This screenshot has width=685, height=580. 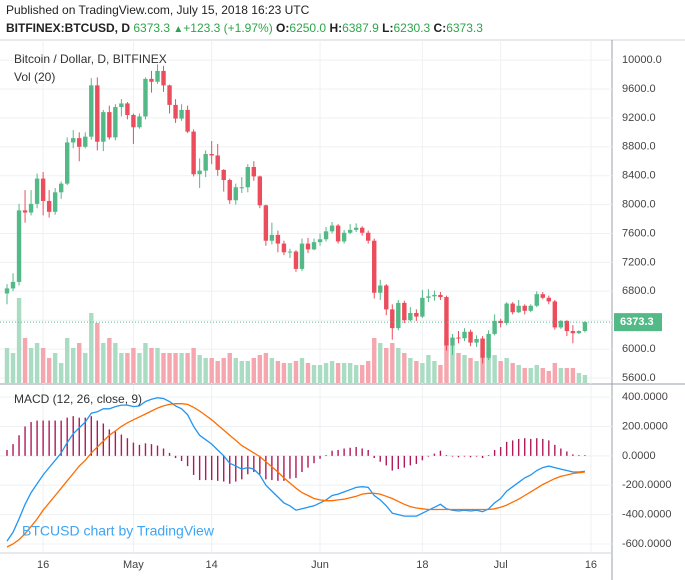 What do you see at coordinates (212, 565) in the screenshot?
I see `x-tick-label: 14` at bounding box center [212, 565].